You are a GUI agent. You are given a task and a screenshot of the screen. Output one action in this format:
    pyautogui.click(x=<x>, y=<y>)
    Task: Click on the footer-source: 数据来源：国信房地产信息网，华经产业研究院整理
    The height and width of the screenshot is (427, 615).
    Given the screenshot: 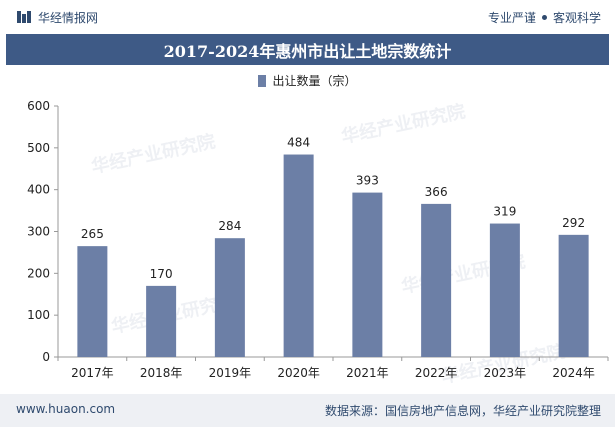 What is the action you would take?
    pyautogui.click(x=462, y=411)
    